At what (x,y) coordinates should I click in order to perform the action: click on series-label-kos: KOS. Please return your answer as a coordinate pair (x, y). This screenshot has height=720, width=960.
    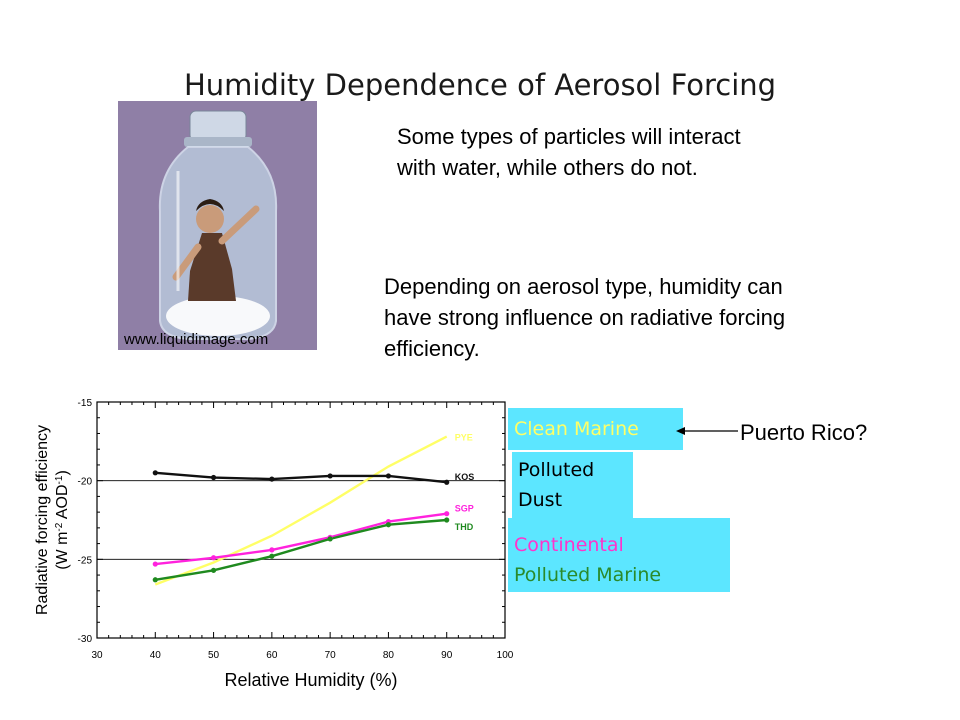
    Looking at the image, I should click on (465, 477).